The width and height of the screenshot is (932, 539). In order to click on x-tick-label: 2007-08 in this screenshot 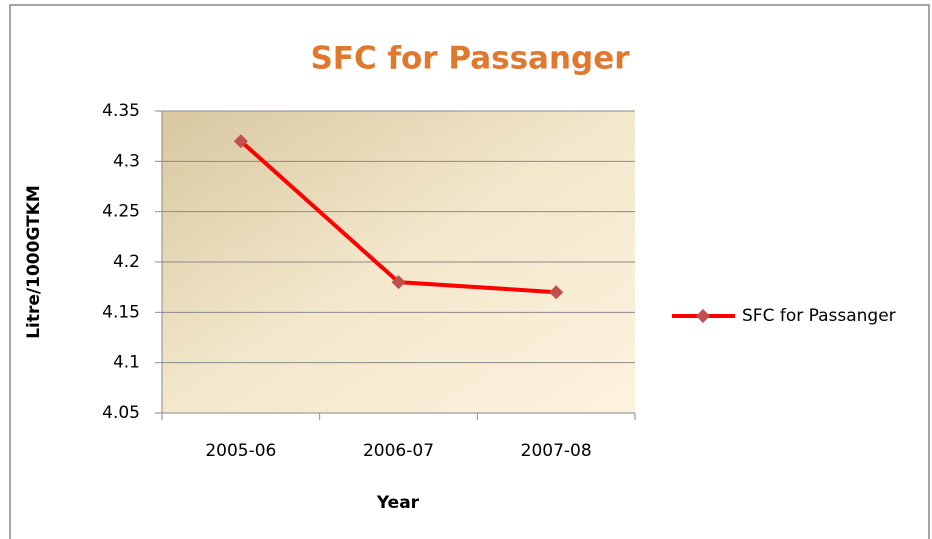, I will do `click(556, 451)`.